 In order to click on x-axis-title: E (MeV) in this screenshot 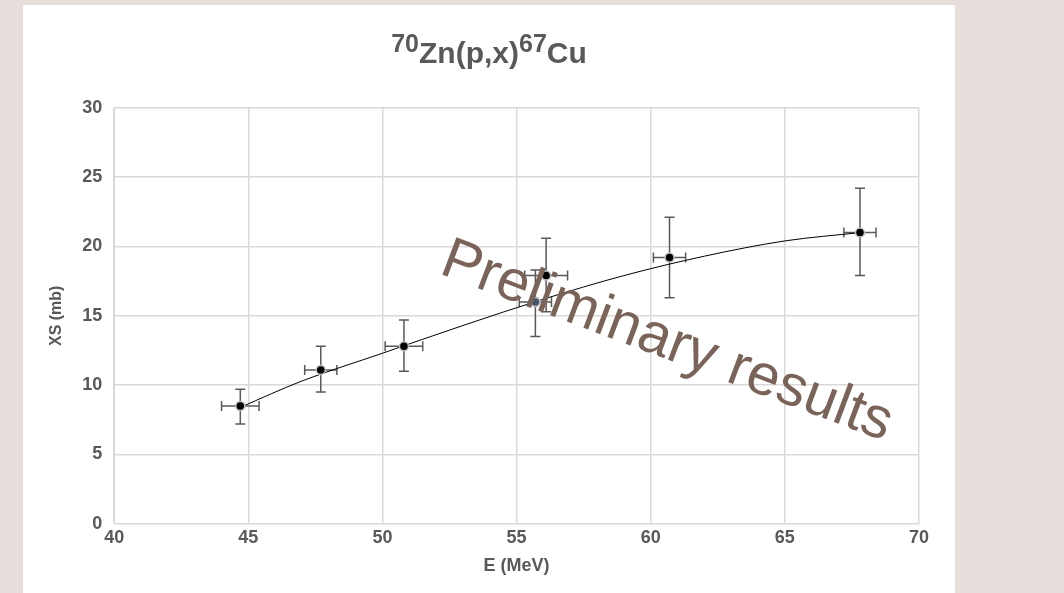, I will do `click(516, 565)`.